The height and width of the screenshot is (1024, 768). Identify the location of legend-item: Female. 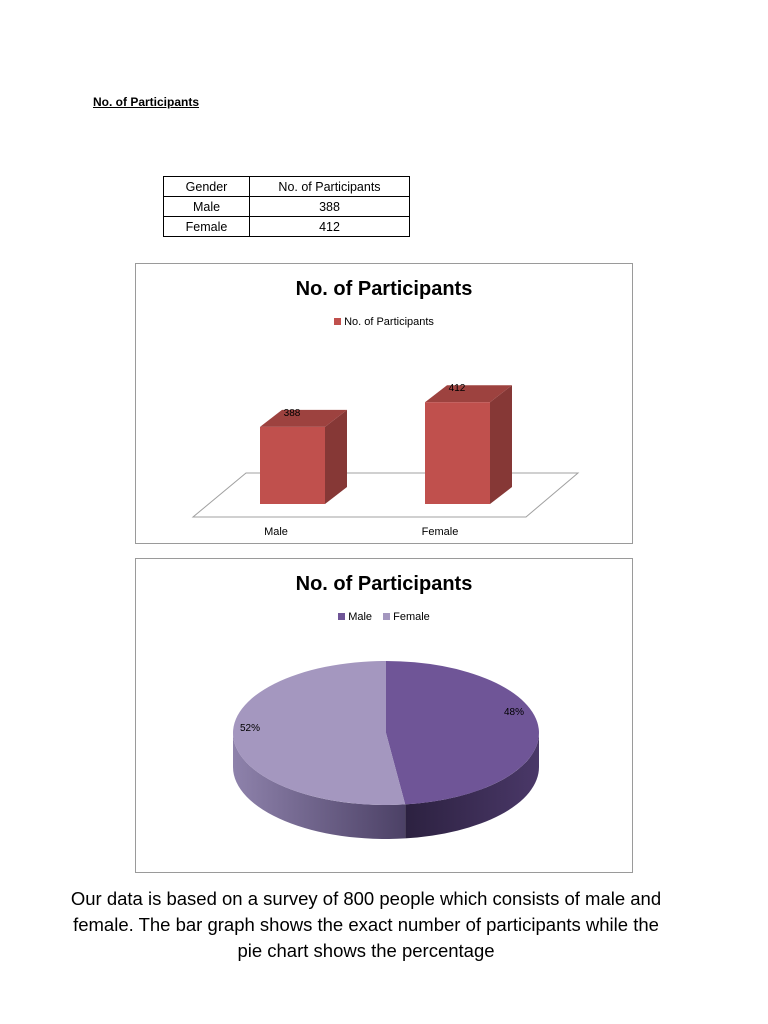
(406, 617).